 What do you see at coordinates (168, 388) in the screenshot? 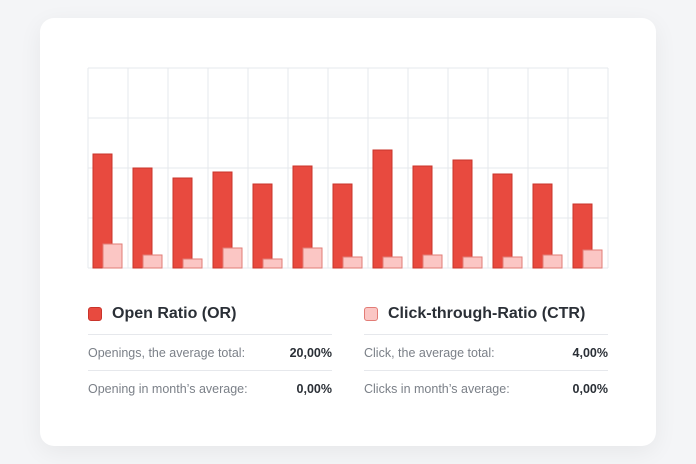
I see `stat-label: Opening in month’s average:` at bounding box center [168, 388].